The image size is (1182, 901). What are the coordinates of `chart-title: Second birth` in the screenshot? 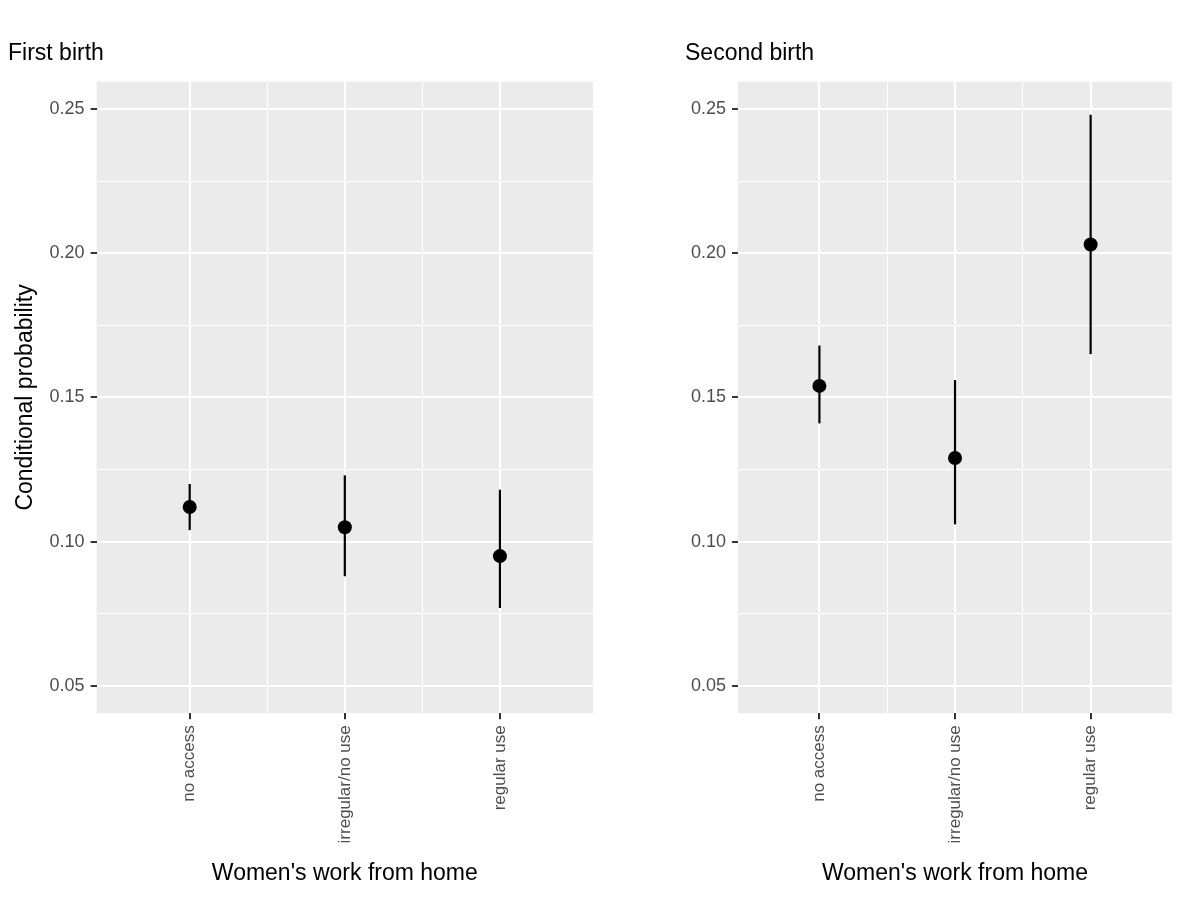 It's located at (750, 52).